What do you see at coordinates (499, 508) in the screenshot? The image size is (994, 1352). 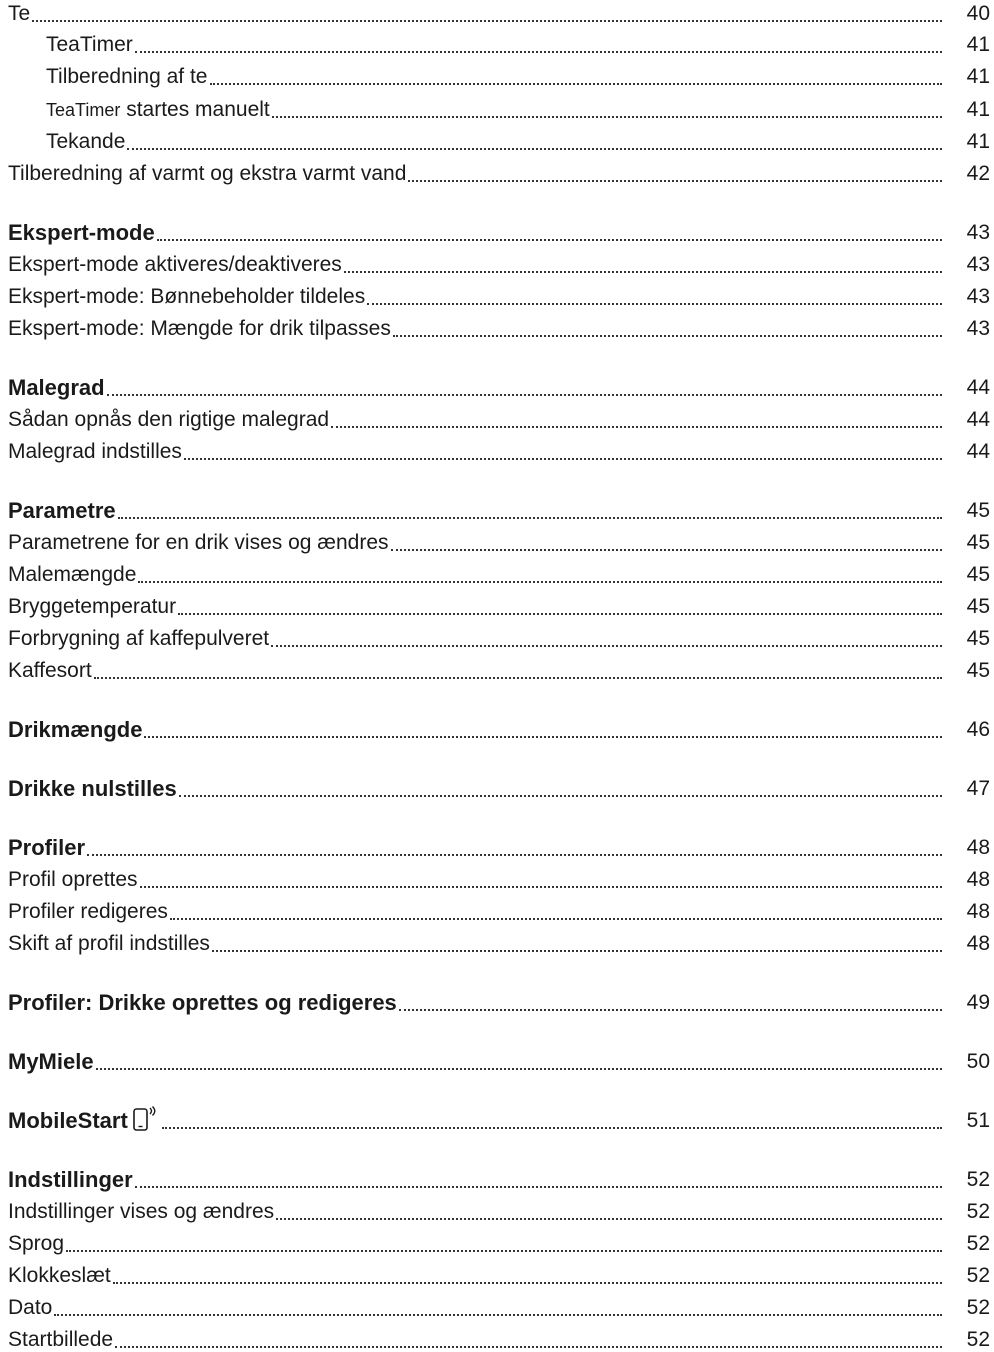 I see `toc-entry: Parametre 45` at bounding box center [499, 508].